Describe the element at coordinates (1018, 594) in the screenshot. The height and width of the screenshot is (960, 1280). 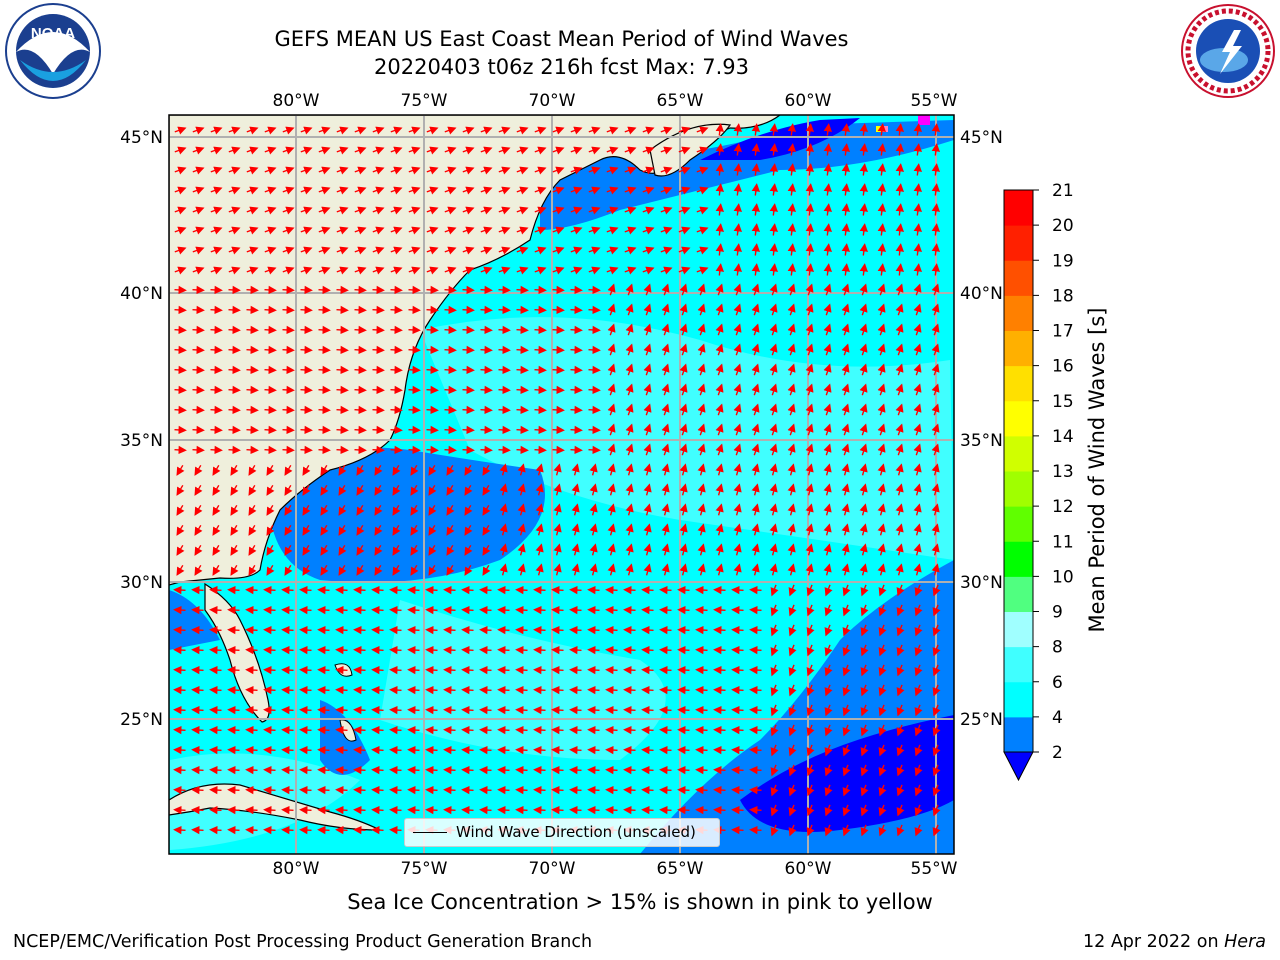
I see `colorbar-segment` at that location.